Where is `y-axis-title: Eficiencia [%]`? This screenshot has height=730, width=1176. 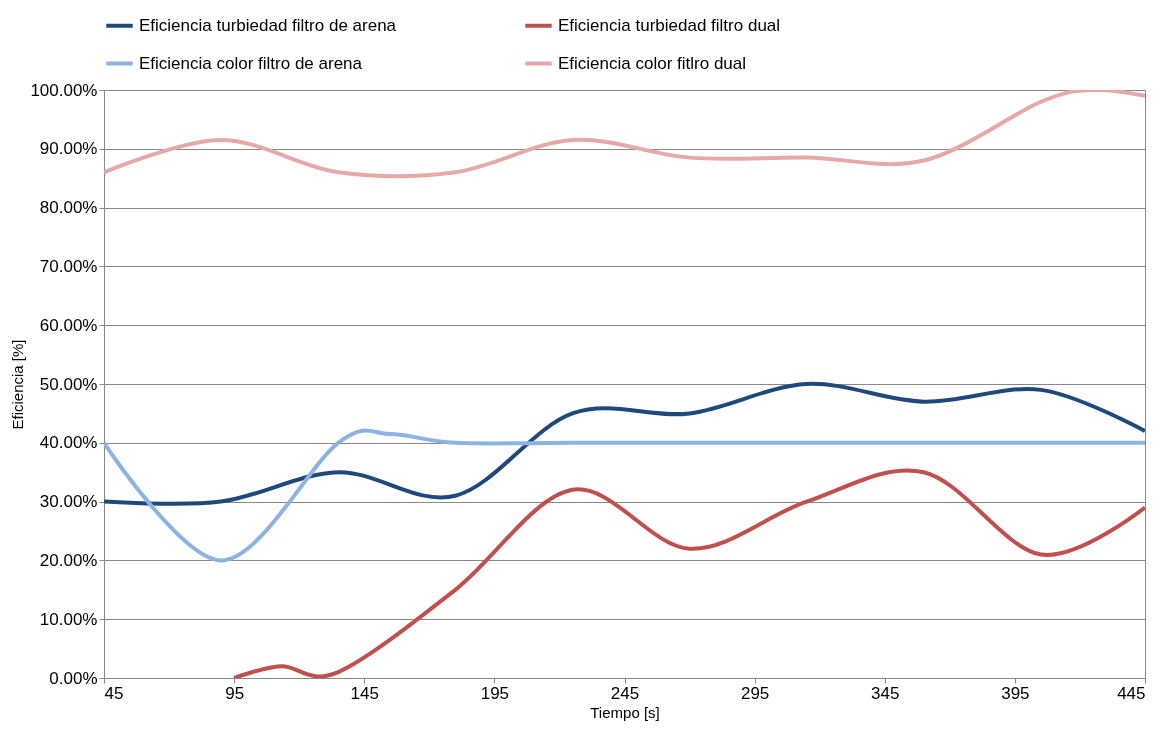 y-axis-title: Eficiencia [%] is located at coordinates (18, 384).